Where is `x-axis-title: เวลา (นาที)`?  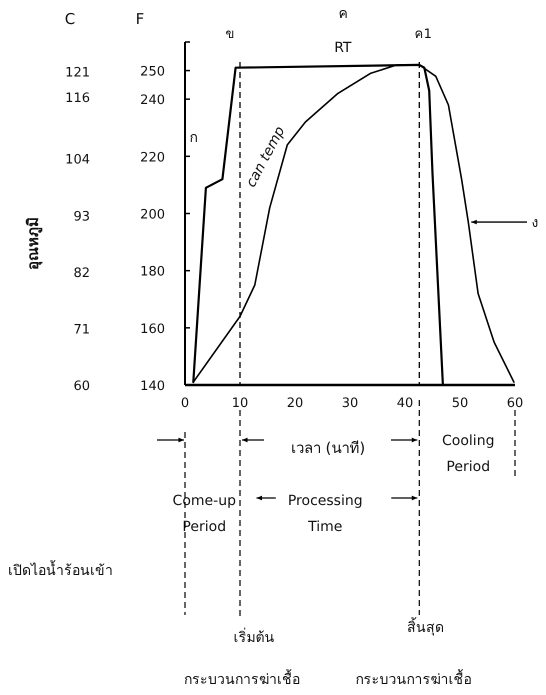 x-axis-title: เวลา (นาที) is located at coordinates (328, 448).